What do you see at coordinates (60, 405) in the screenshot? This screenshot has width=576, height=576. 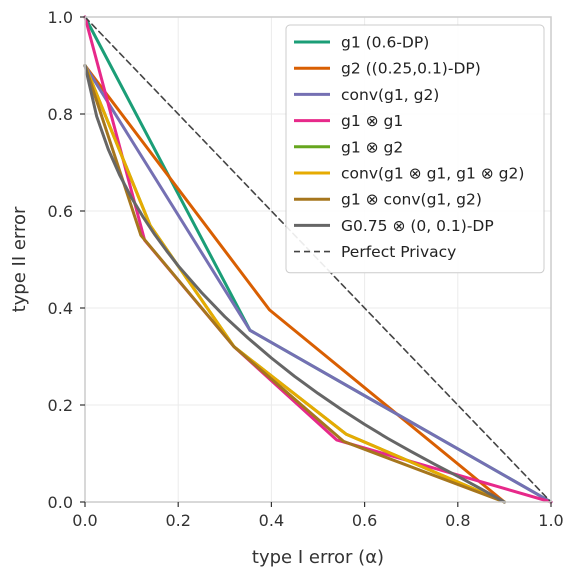 I see `y-tick-label: 0.2` at bounding box center [60, 405].